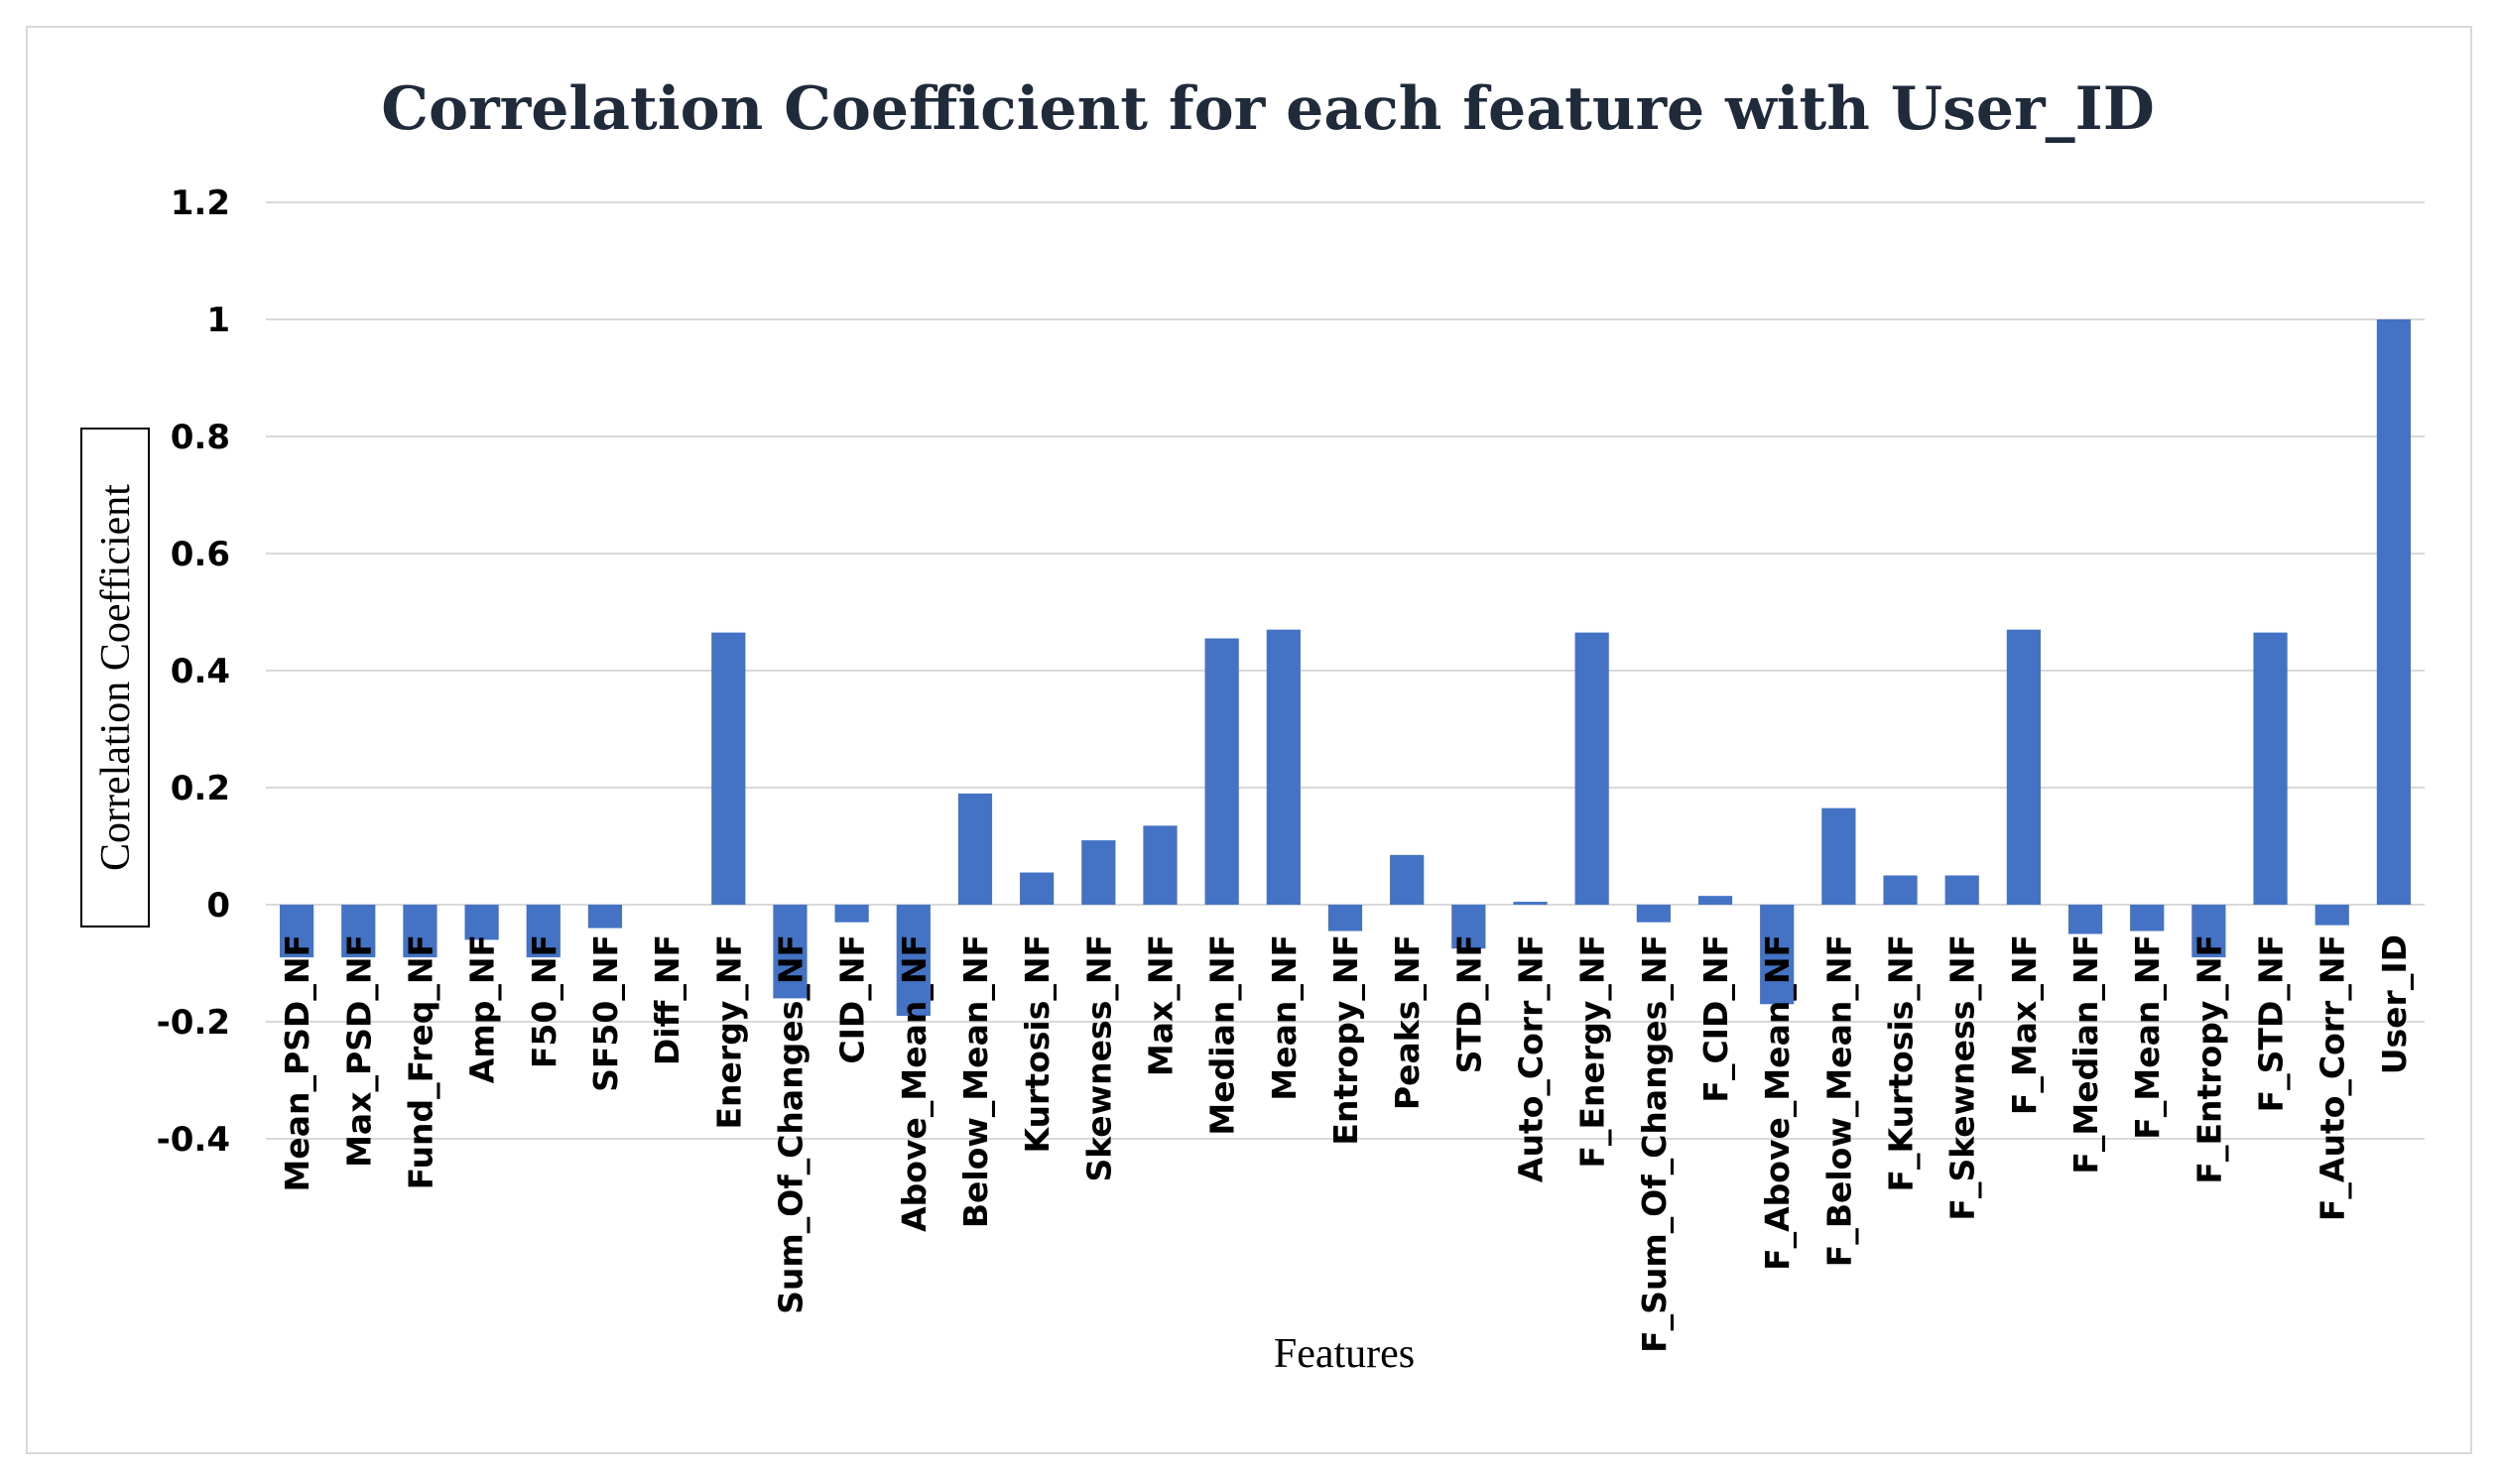 The image size is (2499, 1484). I want to click on x-category-label: Fund_Freq_NF, so click(420, 1061).